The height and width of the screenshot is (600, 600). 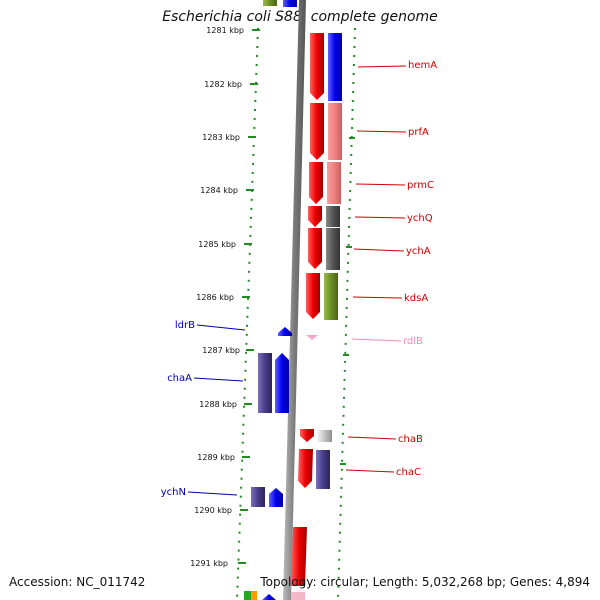 I want to click on label-ychQ: ychQ, so click(x=420, y=218).